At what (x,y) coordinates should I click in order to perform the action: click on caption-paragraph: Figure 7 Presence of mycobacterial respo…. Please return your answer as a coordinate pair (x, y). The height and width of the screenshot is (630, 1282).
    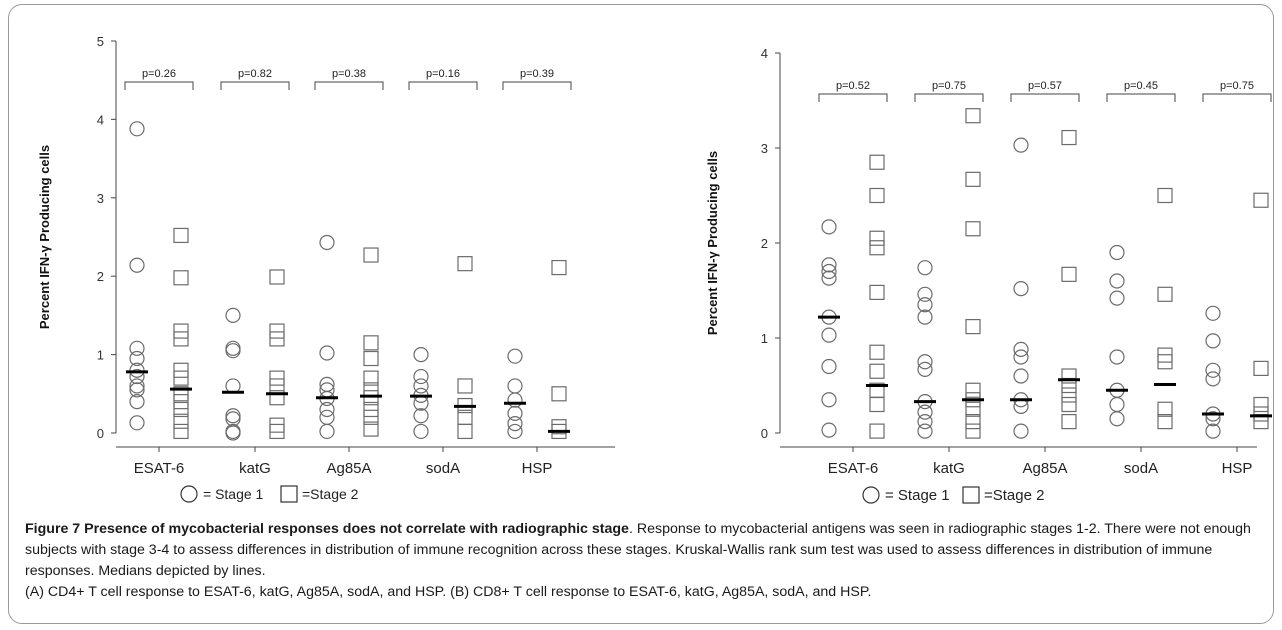
    Looking at the image, I should click on (645, 550).